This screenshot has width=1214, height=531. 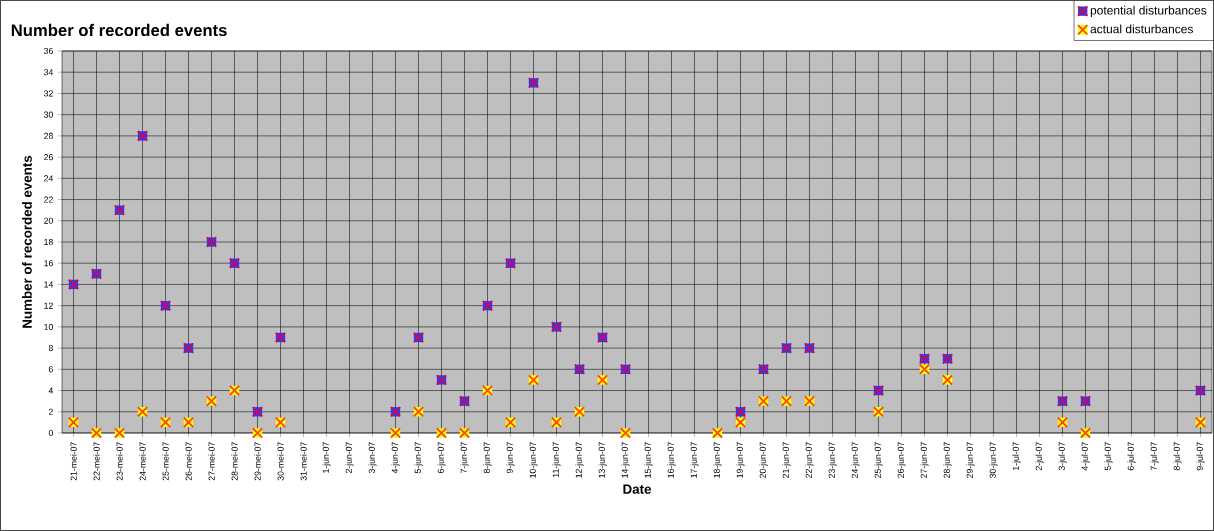 What do you see at coordinates (1131, 456) in the screenshot?
I see `x-tick-label: 6-jul-07` at bounding box center [1131, 456].